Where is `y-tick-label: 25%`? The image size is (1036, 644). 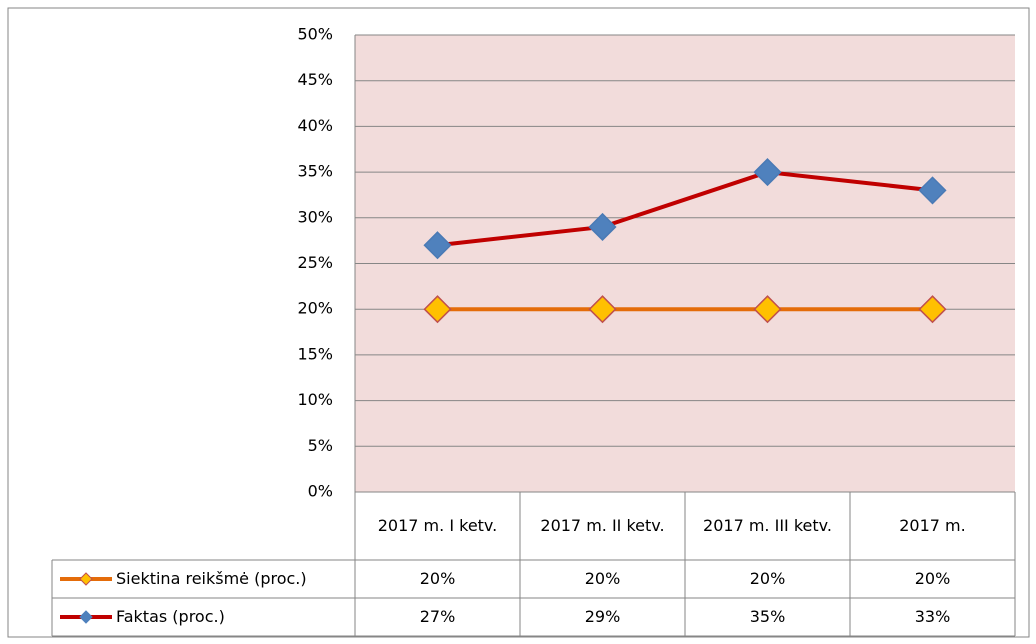
y-tick-label: 25% is located at coordinates (315, 262).